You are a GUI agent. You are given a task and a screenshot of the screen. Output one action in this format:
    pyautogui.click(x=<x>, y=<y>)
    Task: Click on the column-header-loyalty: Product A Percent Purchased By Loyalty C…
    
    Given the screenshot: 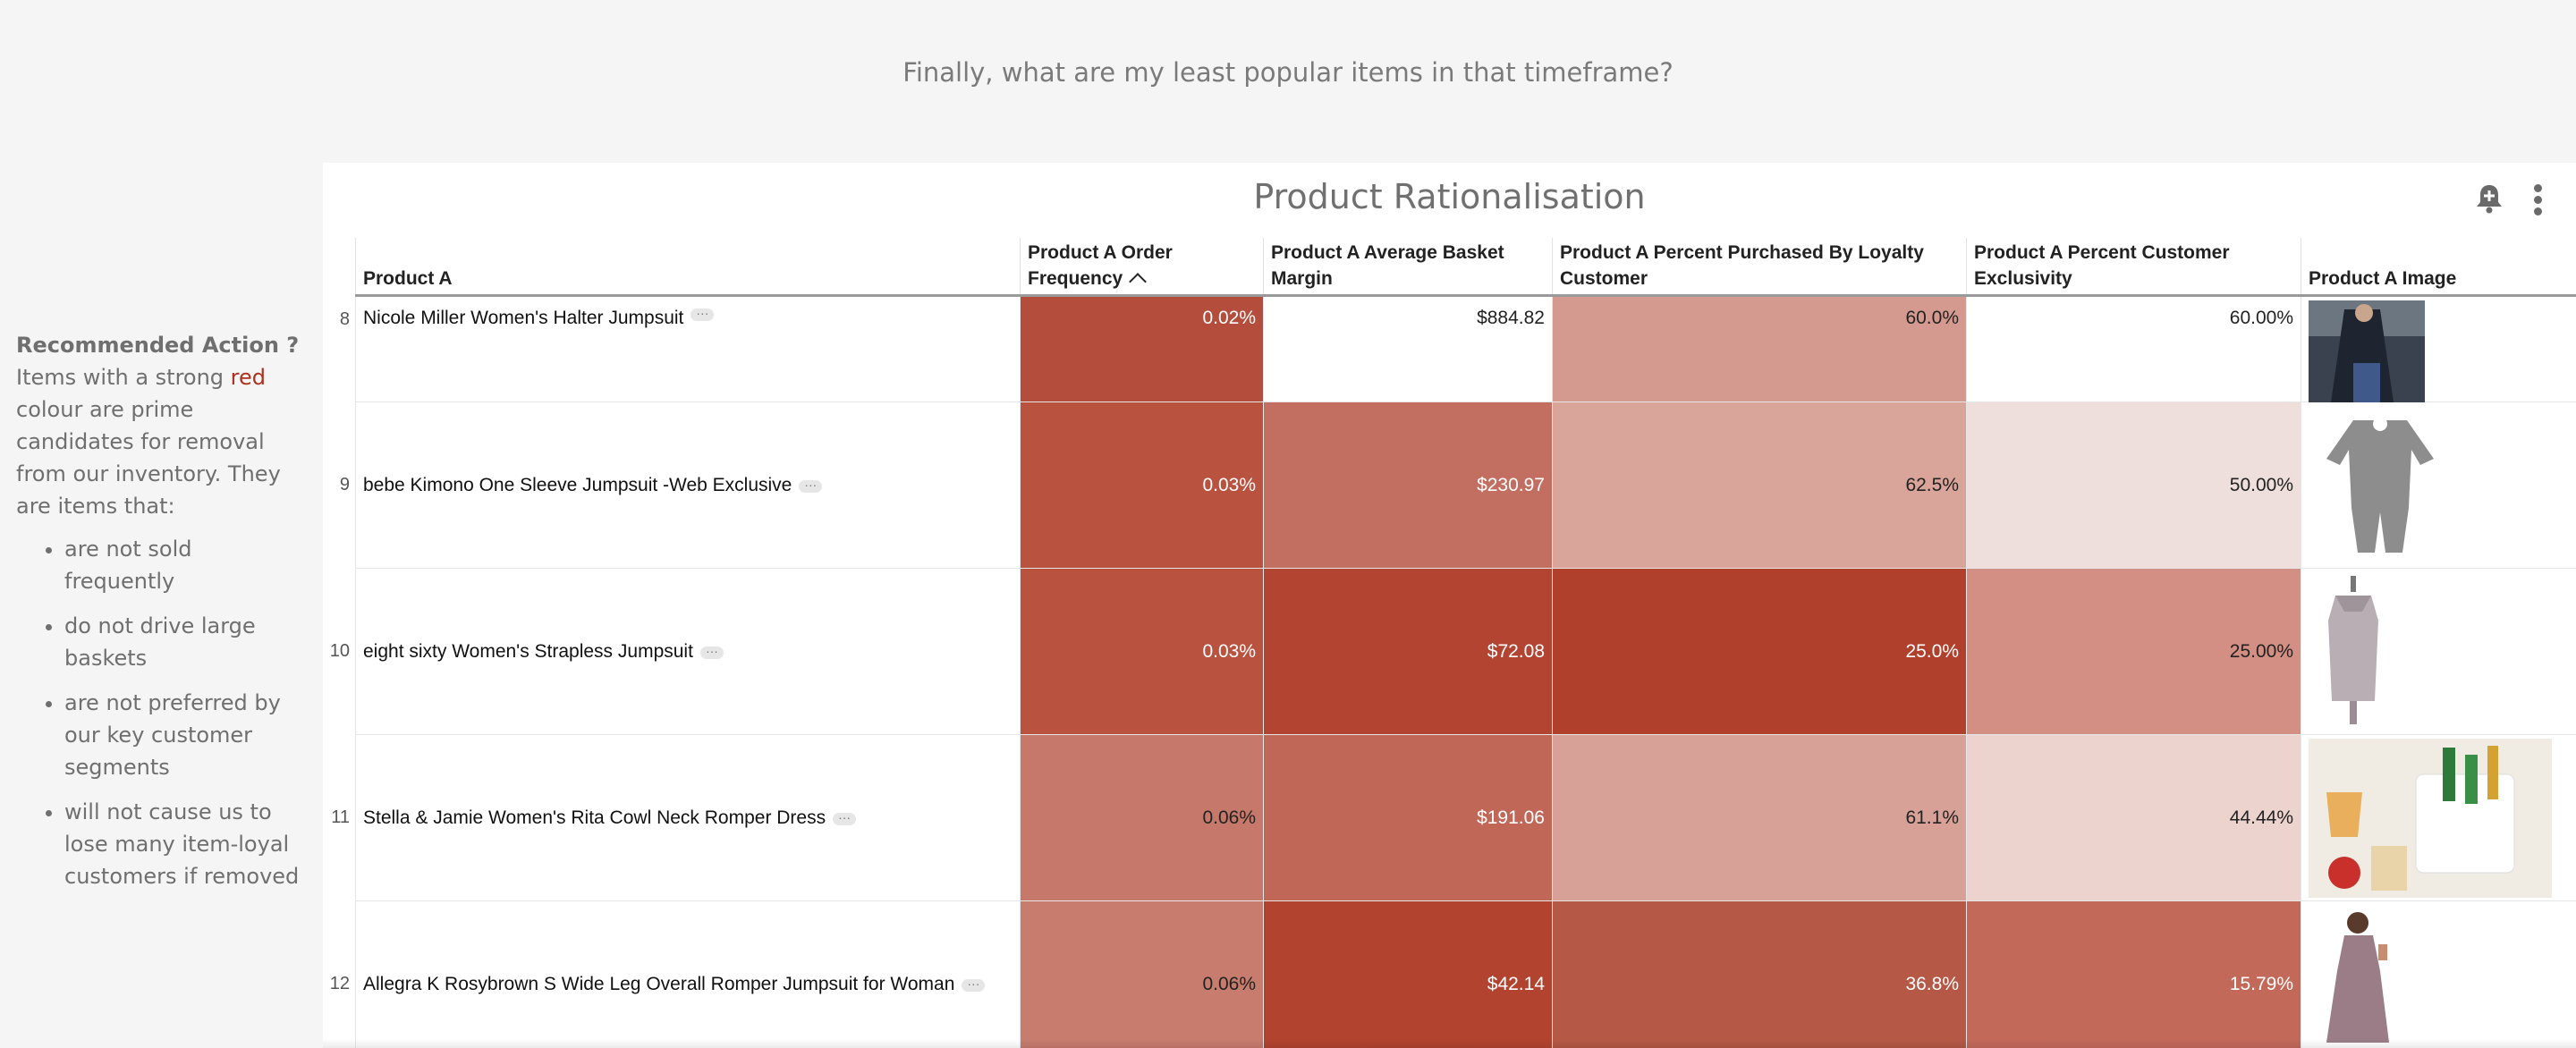 What is the action you would take?
    pyautogui.click(x=1759, y=267)
    